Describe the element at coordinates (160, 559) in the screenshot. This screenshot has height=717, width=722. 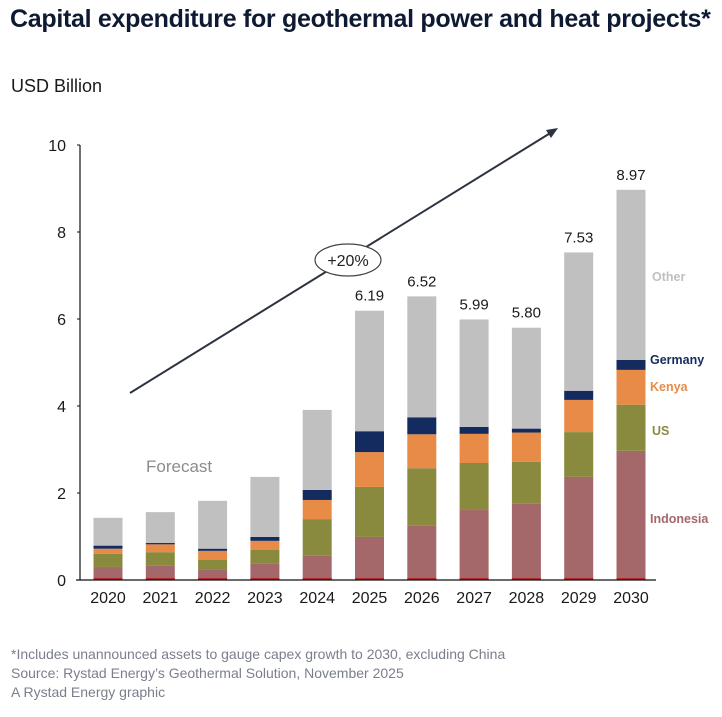
I see `bar-segment-us-2021` at that location.